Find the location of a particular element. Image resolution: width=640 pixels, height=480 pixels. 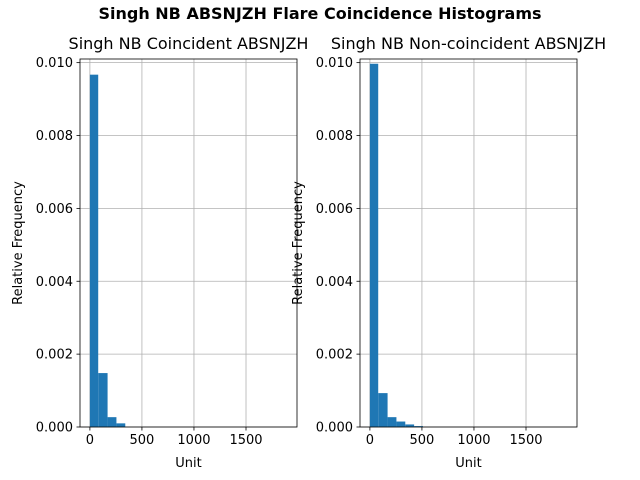

subplot-title: Singh NB Coincident ABSNJZH is located at coordinates (189, 43).